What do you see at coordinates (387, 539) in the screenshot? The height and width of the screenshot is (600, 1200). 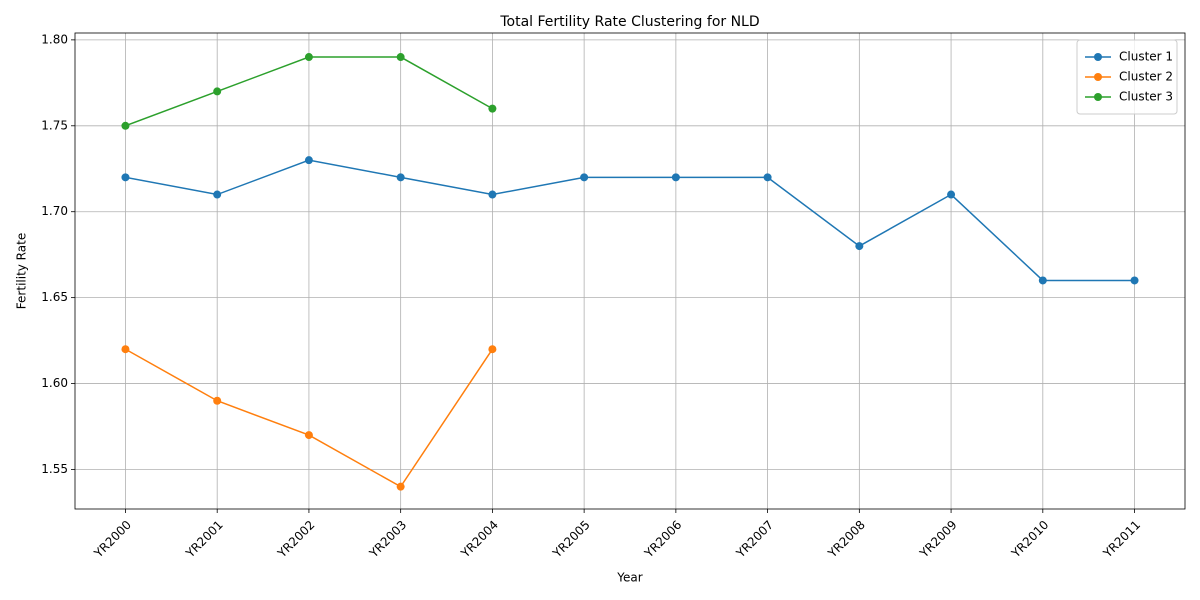 I see `x-tick-label: YR2003` at bounding box center [387, 539].